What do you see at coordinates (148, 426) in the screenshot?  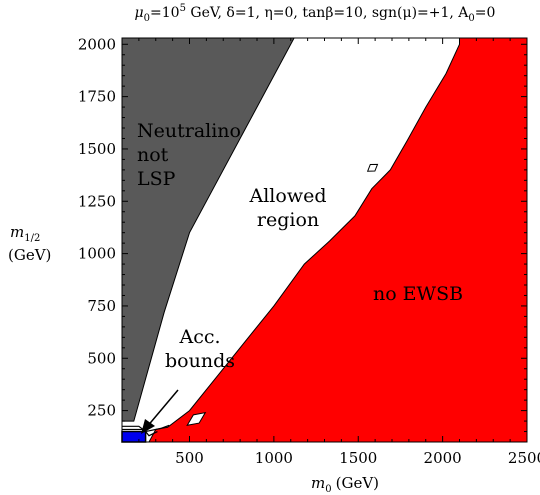 I see `acc-bounds-arrow-head` at bounding box center [148, 426].